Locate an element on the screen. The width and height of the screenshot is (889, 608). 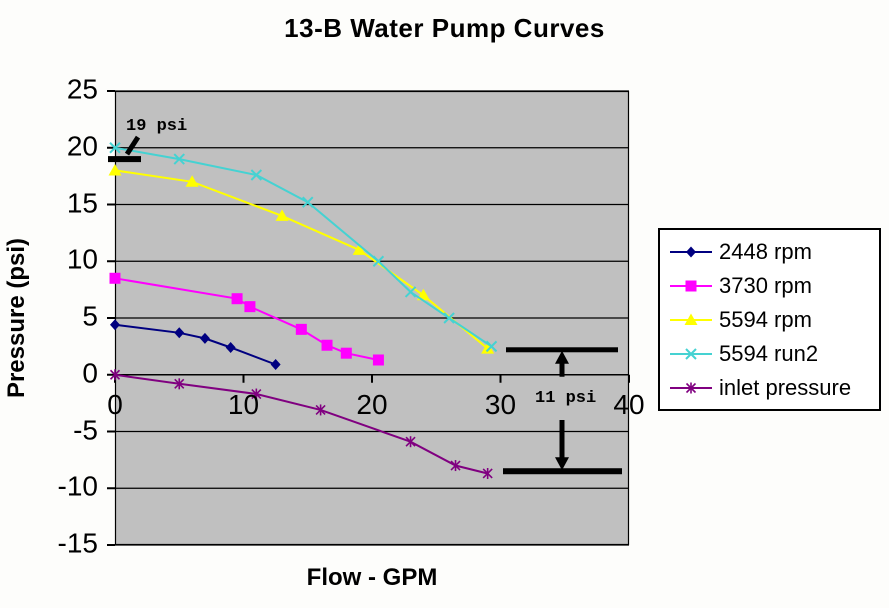
y-tick-label-0: 0 is located at coordinates (90, 373).